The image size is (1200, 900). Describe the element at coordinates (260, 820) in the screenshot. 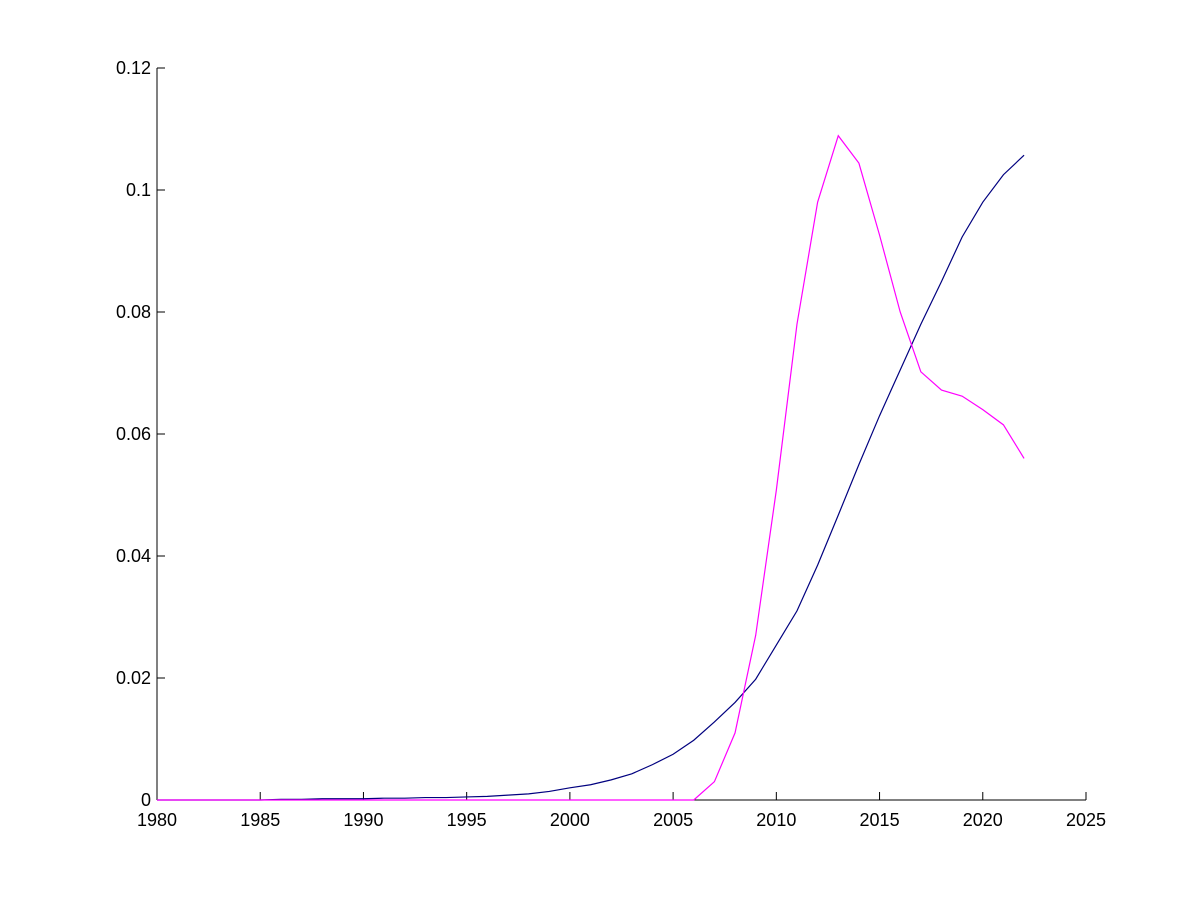

I see `x-tick-label: 1985` at that location.